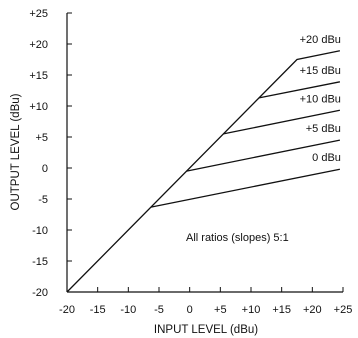  What do you see at coordinates (159, 310) in the screenshot?
I see `x-tick-label: -5` at bounding box center [159, 310].